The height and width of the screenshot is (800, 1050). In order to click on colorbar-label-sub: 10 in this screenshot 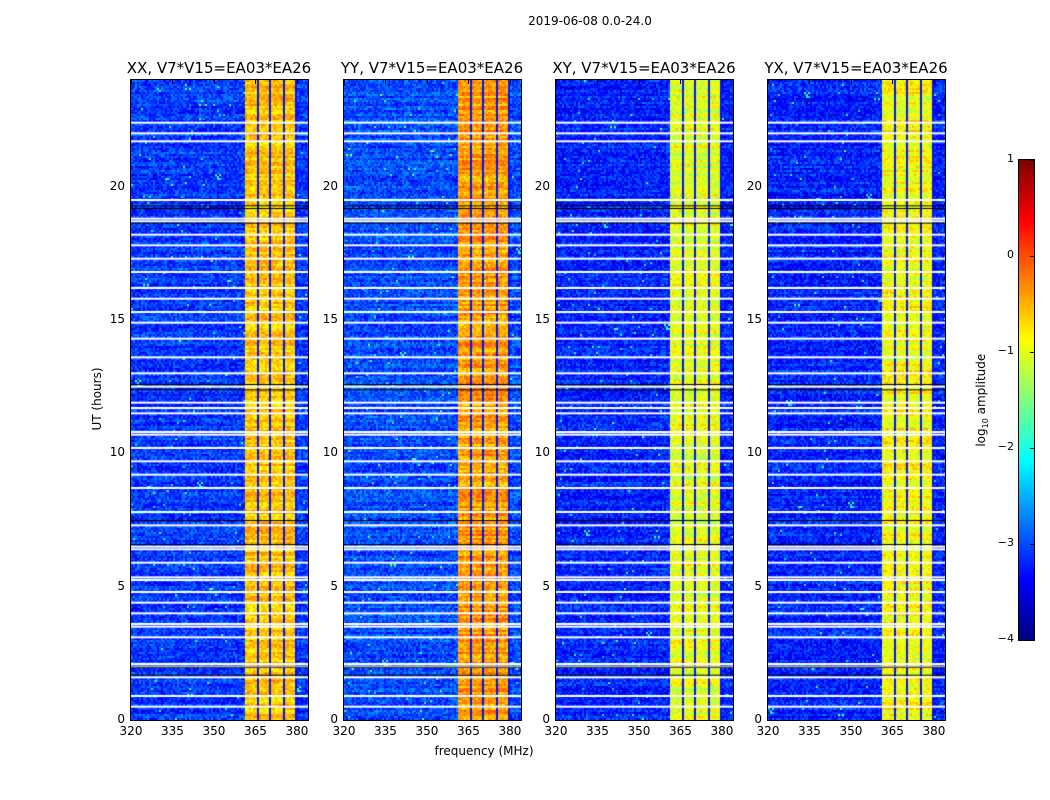, I will do `click(986, 423)`.